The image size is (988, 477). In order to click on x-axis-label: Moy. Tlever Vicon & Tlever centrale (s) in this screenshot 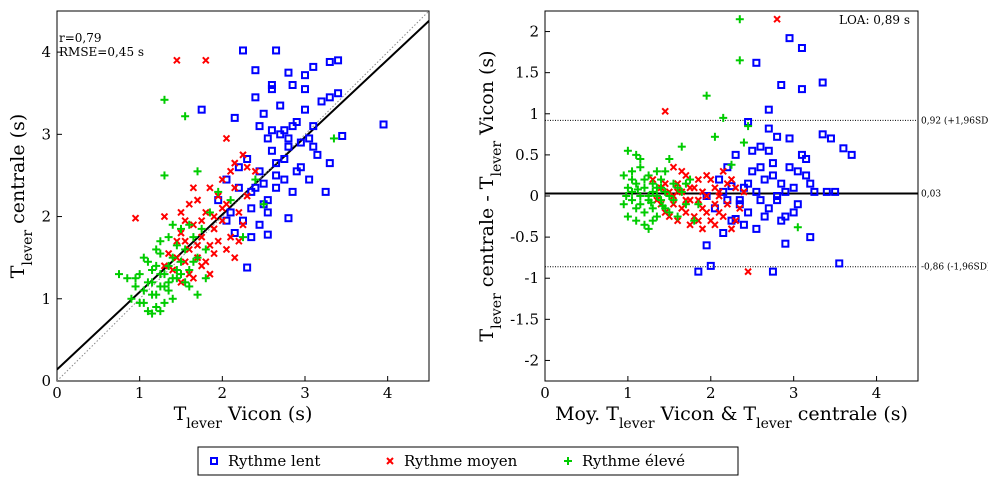, I will do `click(731, 417)`.